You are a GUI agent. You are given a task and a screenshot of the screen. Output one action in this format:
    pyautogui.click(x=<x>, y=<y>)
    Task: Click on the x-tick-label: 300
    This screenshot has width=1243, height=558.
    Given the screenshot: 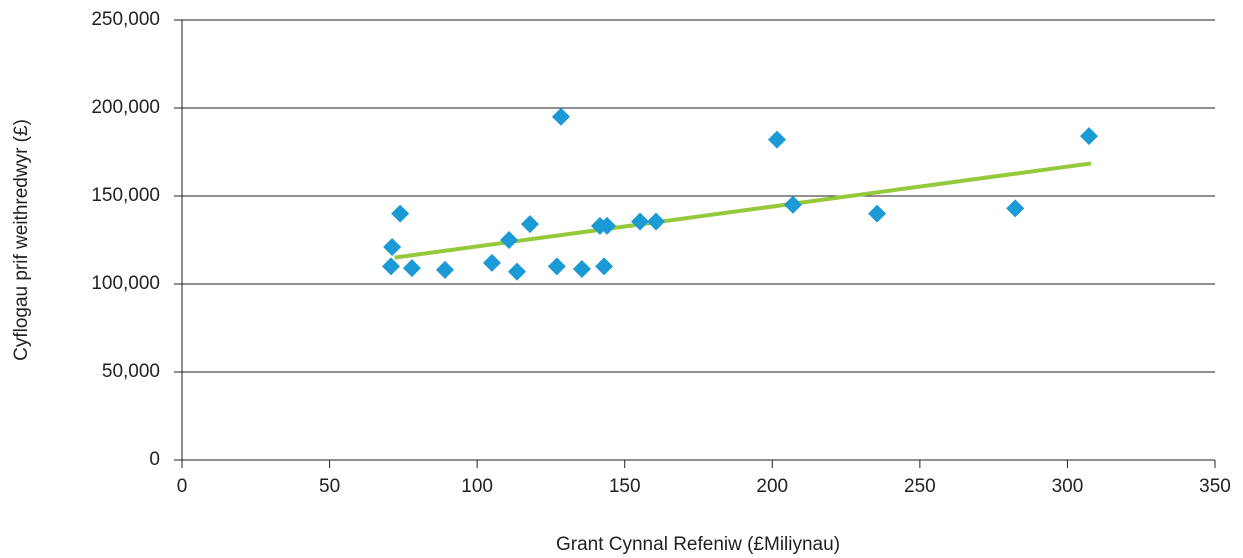 What is the action you would take?
    pyautogui.click(x=1068, y=486)
    